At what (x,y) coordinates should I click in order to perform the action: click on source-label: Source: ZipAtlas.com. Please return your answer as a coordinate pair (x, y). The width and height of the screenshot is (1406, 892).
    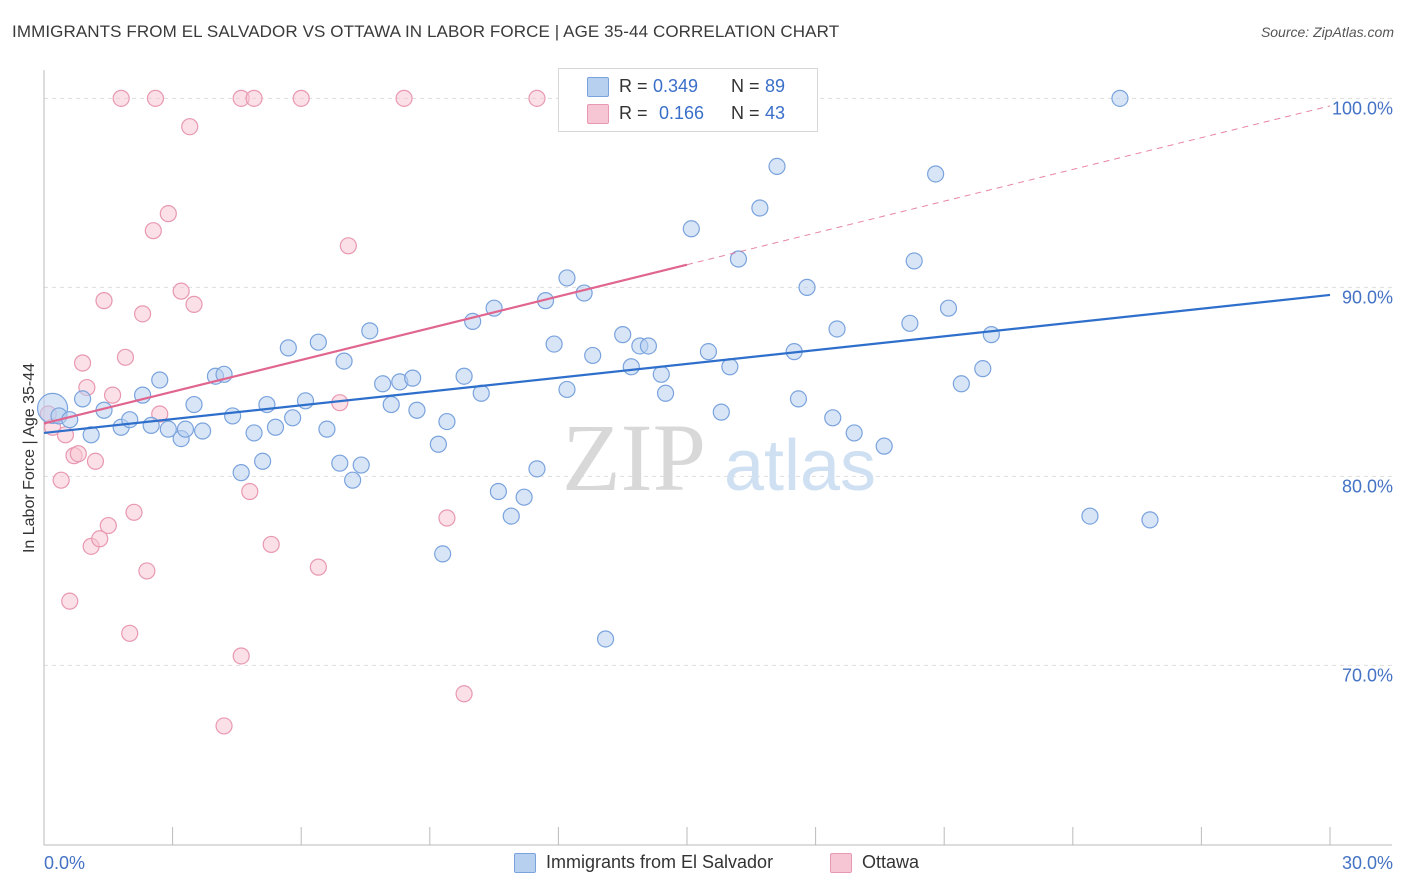
    Looking at the image, I should click on (1327, 32).